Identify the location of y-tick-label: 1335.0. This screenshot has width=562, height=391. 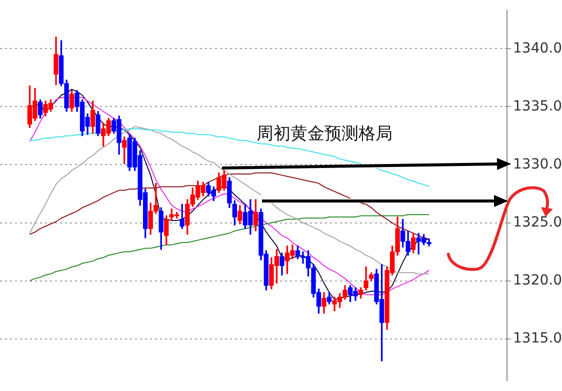
(537, 106).